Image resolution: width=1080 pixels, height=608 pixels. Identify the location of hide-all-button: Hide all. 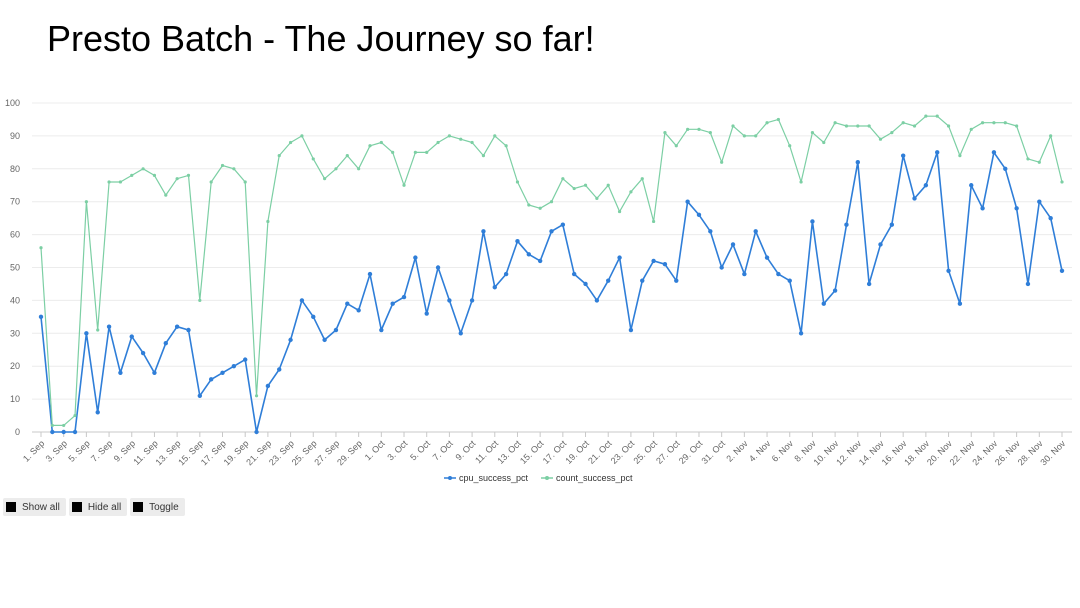
(98, 507).